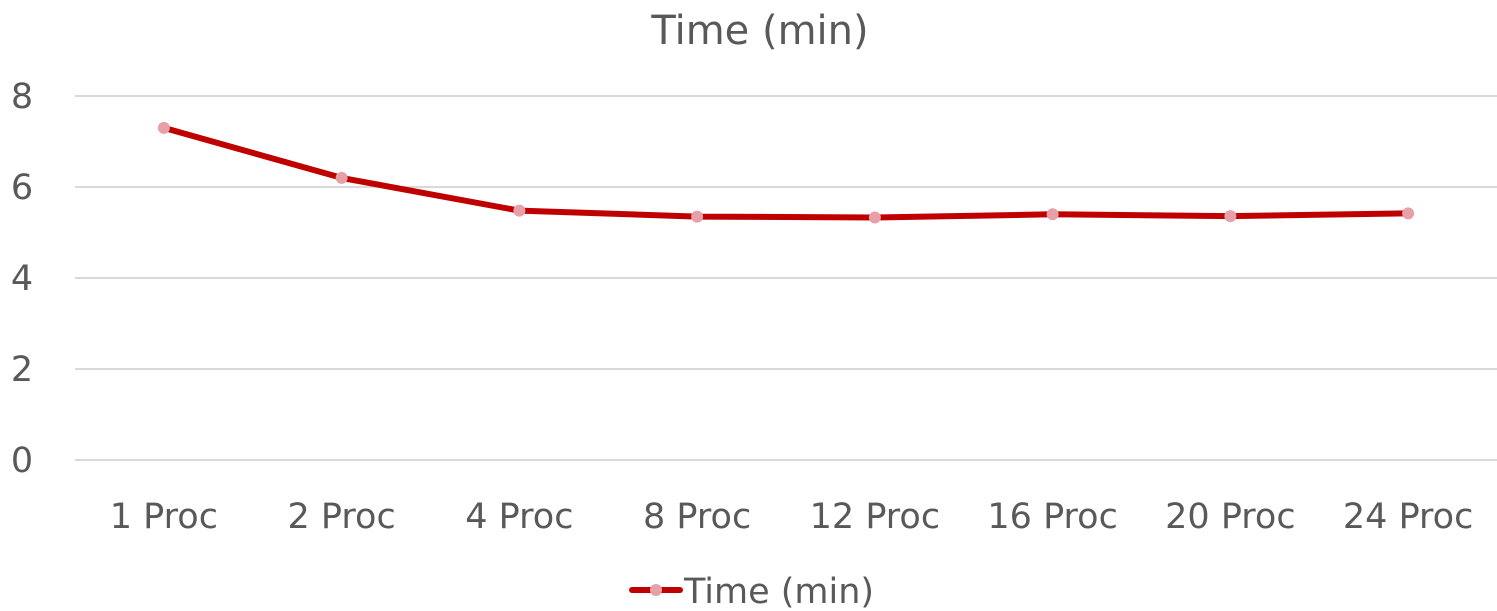  What do you see at coordinates (519, 517) in the screenshot?
I see `x-tick-label: 4 Proc` at bounding box center [519, 517].